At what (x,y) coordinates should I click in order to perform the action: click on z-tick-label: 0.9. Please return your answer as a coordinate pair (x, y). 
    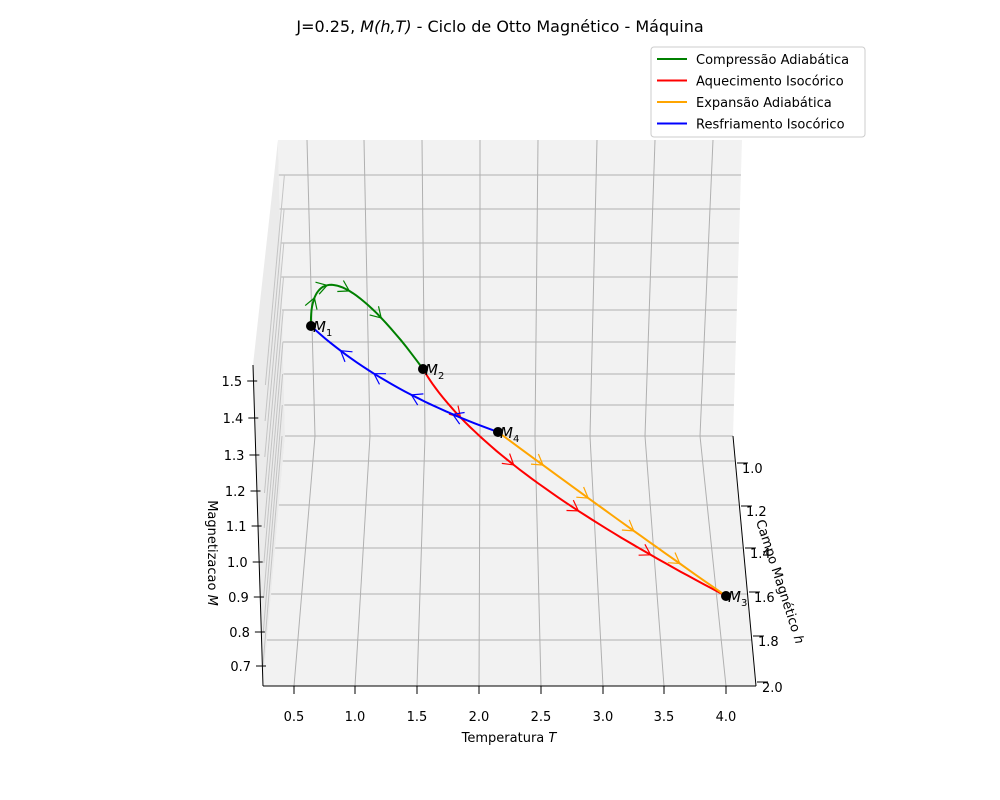
    Looking at the image, I should click on (238, 598).